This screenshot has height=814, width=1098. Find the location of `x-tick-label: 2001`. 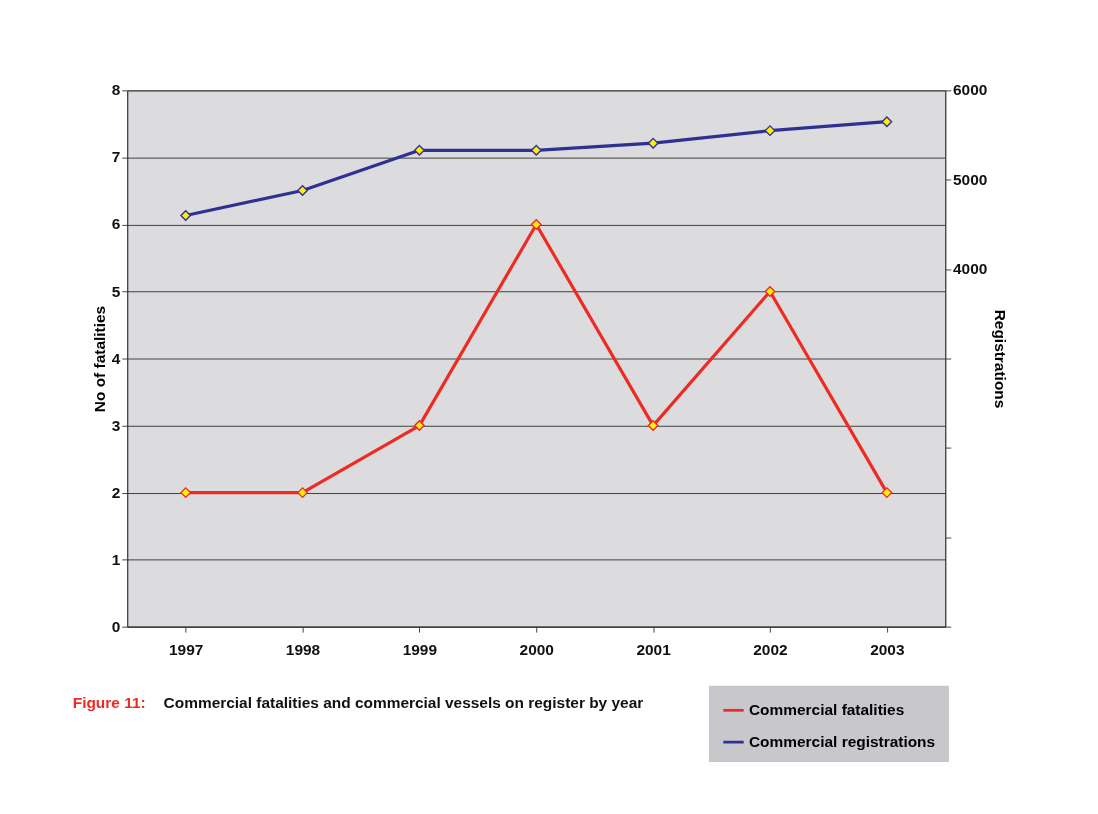

x-tick-label: 2001 is located at coordinates (654, 650).